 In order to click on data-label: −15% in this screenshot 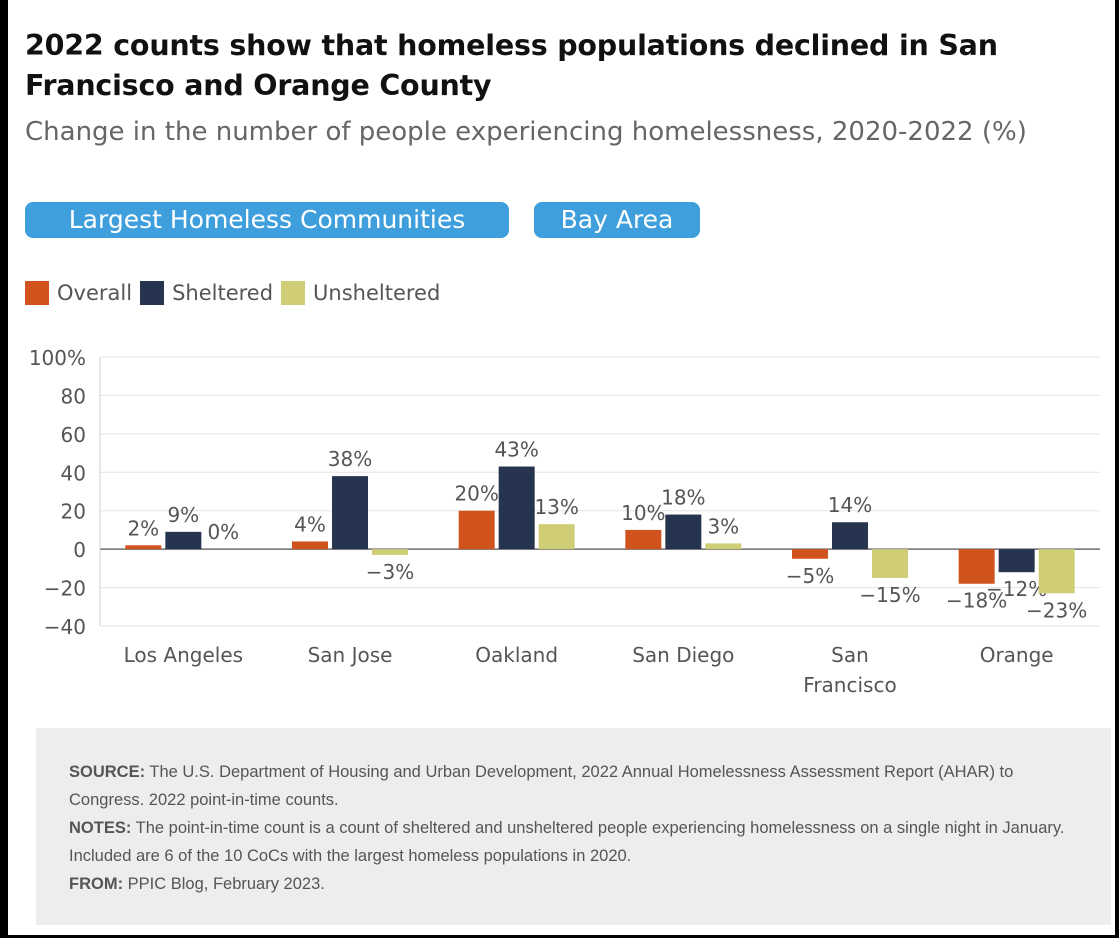, I will do `click(889, 595)`.